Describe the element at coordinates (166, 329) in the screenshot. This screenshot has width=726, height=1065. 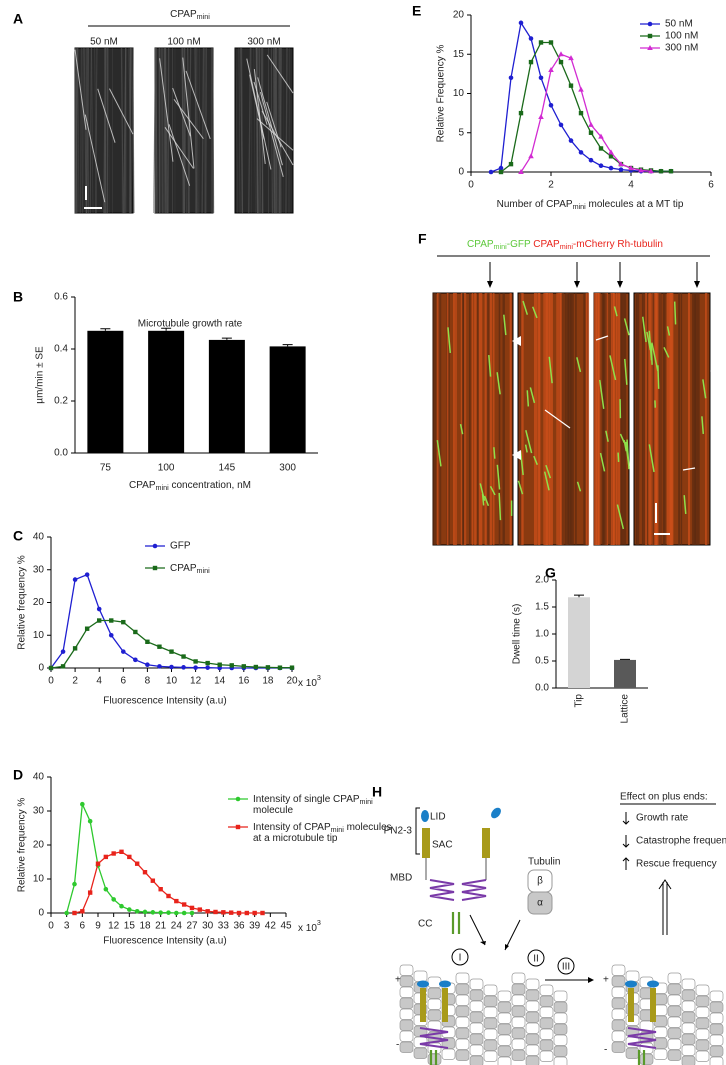
I see `error-bar` at that location.